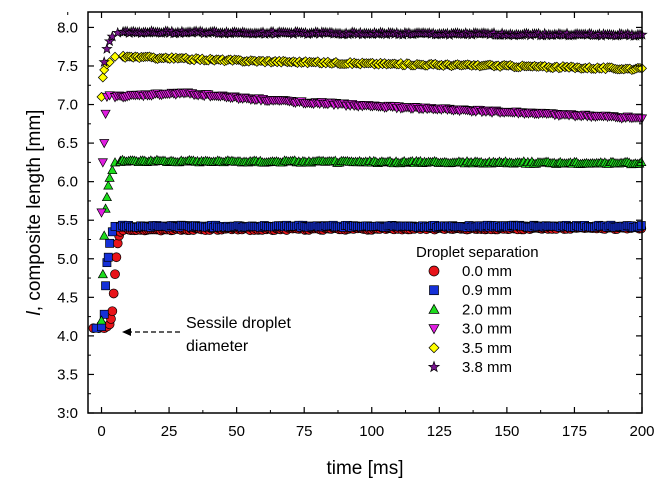 Image resolution: width=672 pixels, height=484 pixels. I want to click on y-axis-title-symbol: l, so click(34, 312).